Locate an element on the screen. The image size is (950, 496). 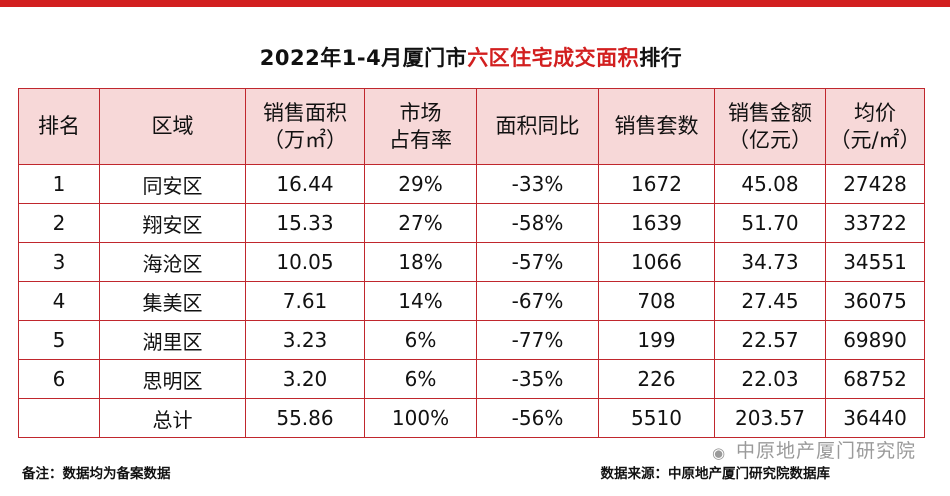
header-cell: 销售面积 （万㎡） is located at coordinates (305, 126).